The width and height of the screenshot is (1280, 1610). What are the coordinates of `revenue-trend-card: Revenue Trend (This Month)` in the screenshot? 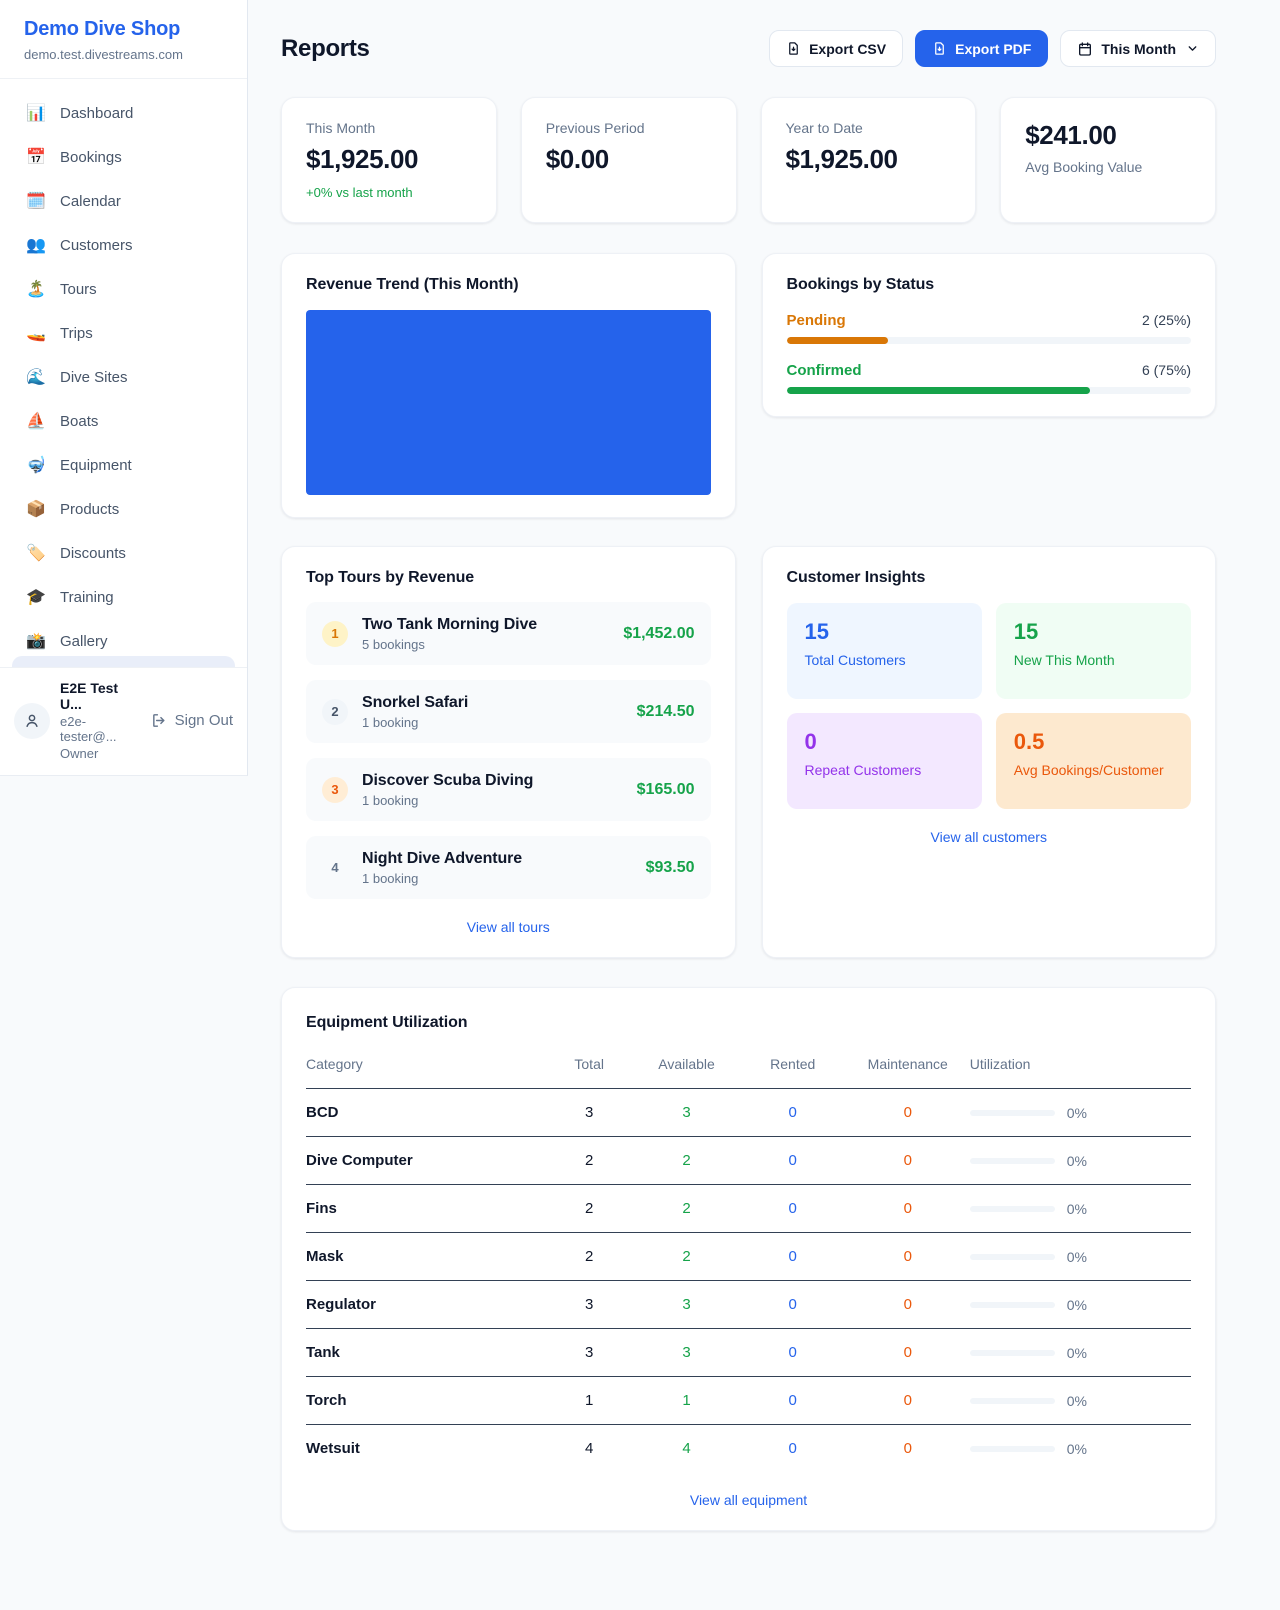 It's located at (508, 385).